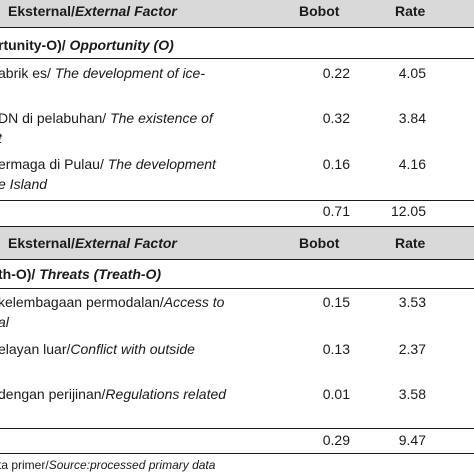 The height and width of the screenshot is (474, 474). I want to click on table2-total-rate: 9.47, so click(412, 440).